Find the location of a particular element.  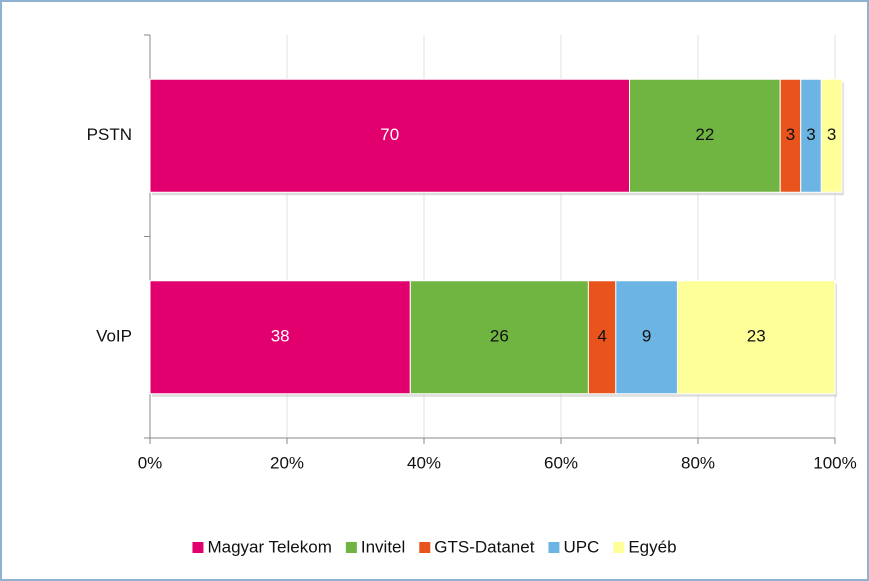

data-label: 9 is located at coordinates (646, 336).